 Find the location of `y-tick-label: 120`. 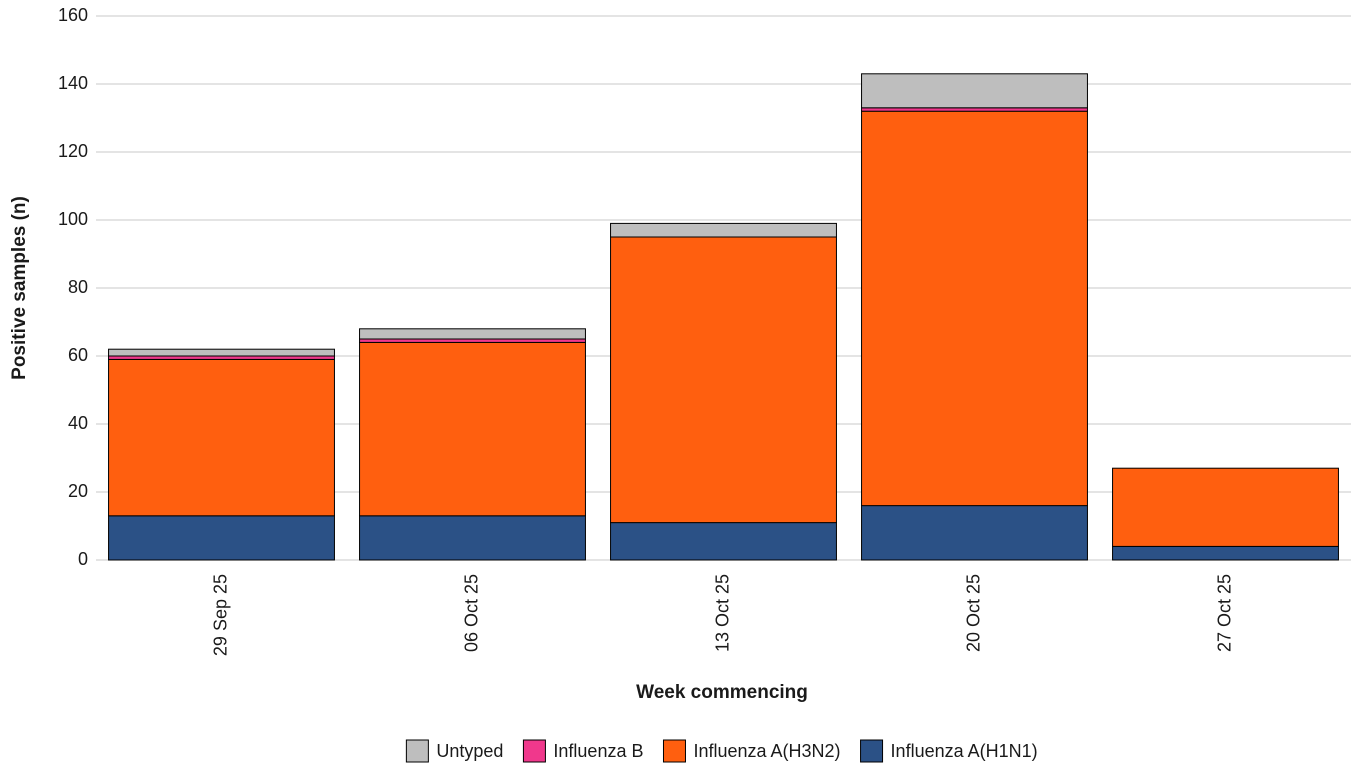

y-tick-label: 120 is located at coordinates (73, 151).